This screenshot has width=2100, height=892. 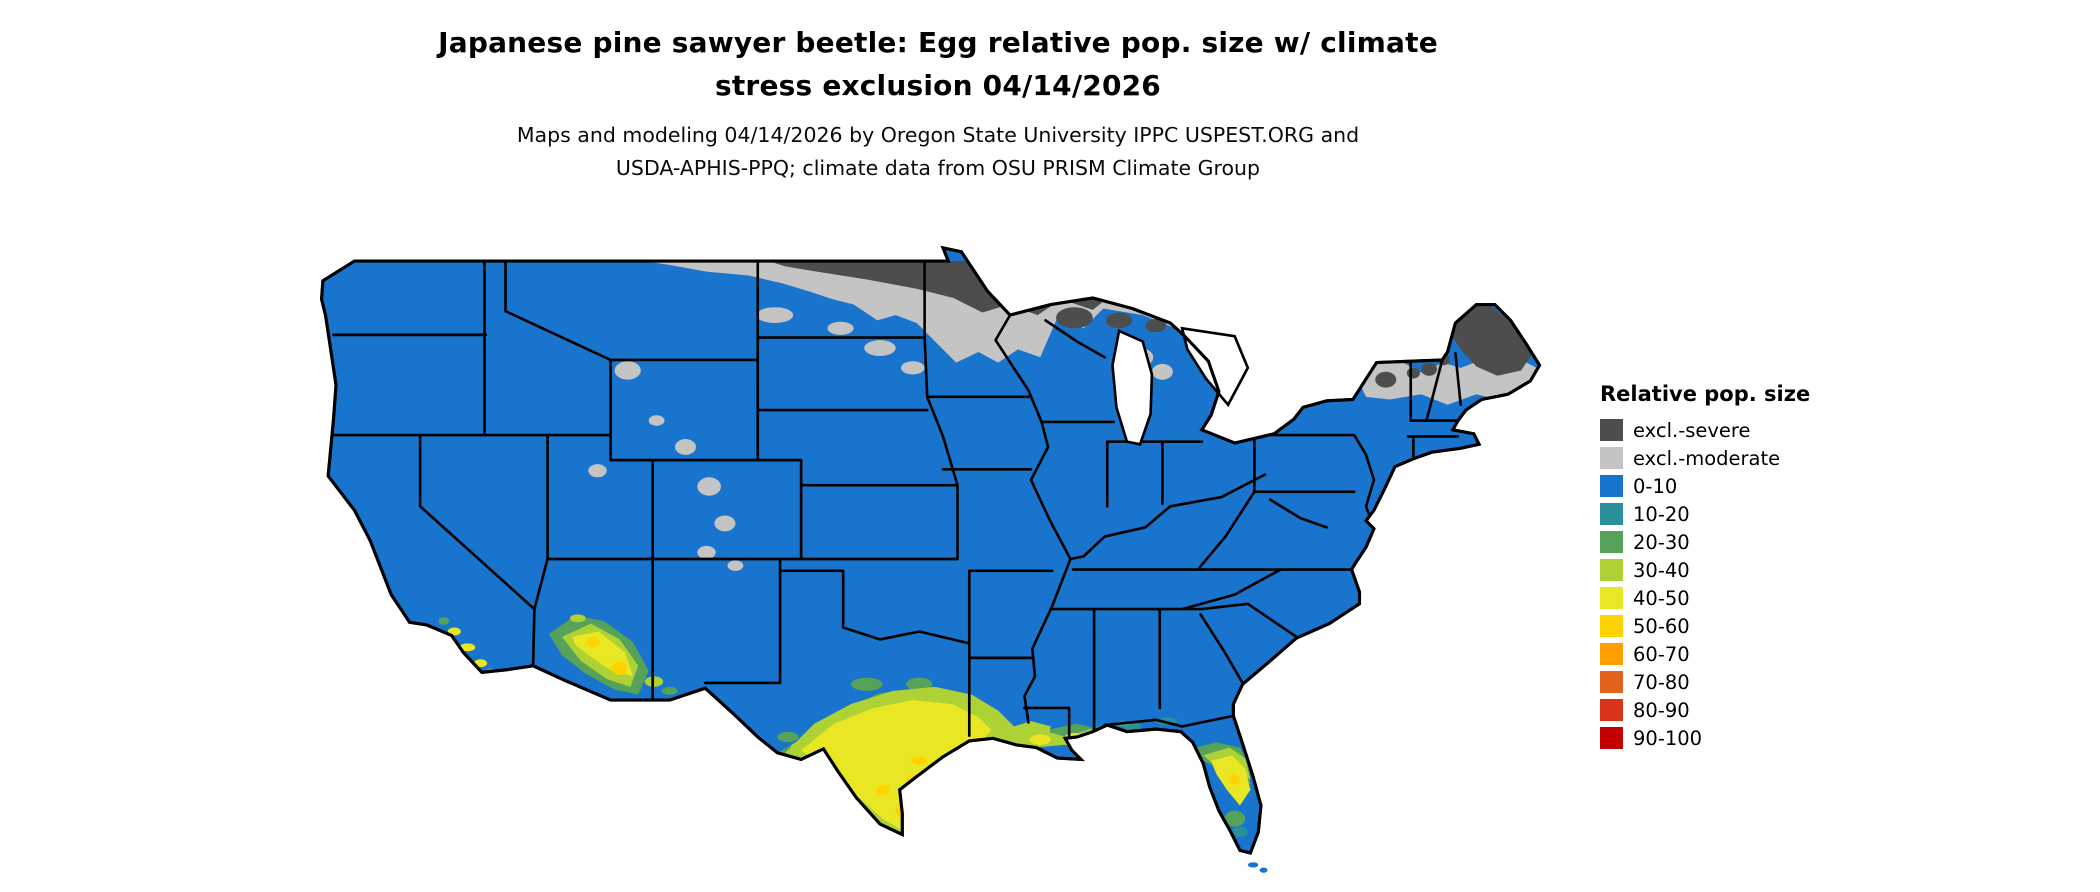 I want to click on legend-item: excl.-severe, so click(x=1705, y=430).